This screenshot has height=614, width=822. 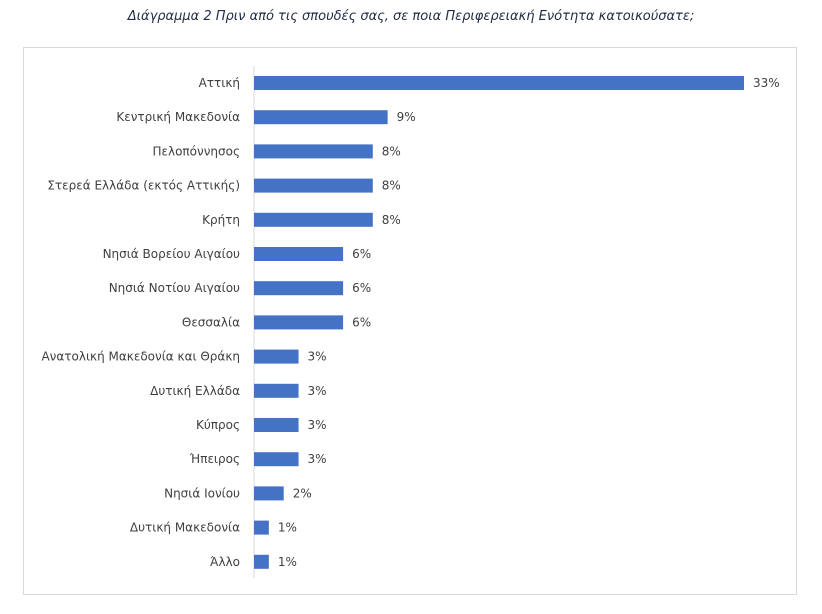 I want to click on data-label: 2%, so click(x=302, y=493).